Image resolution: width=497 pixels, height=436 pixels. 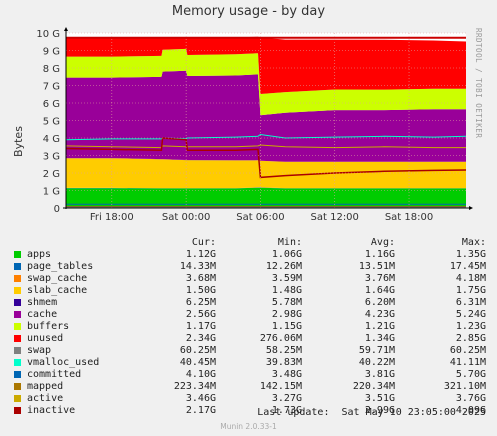 I want to click on legend-row-inactive: inactive 2.17G 1.73G 2.99G 4.09G, so click(x=252, y=411).